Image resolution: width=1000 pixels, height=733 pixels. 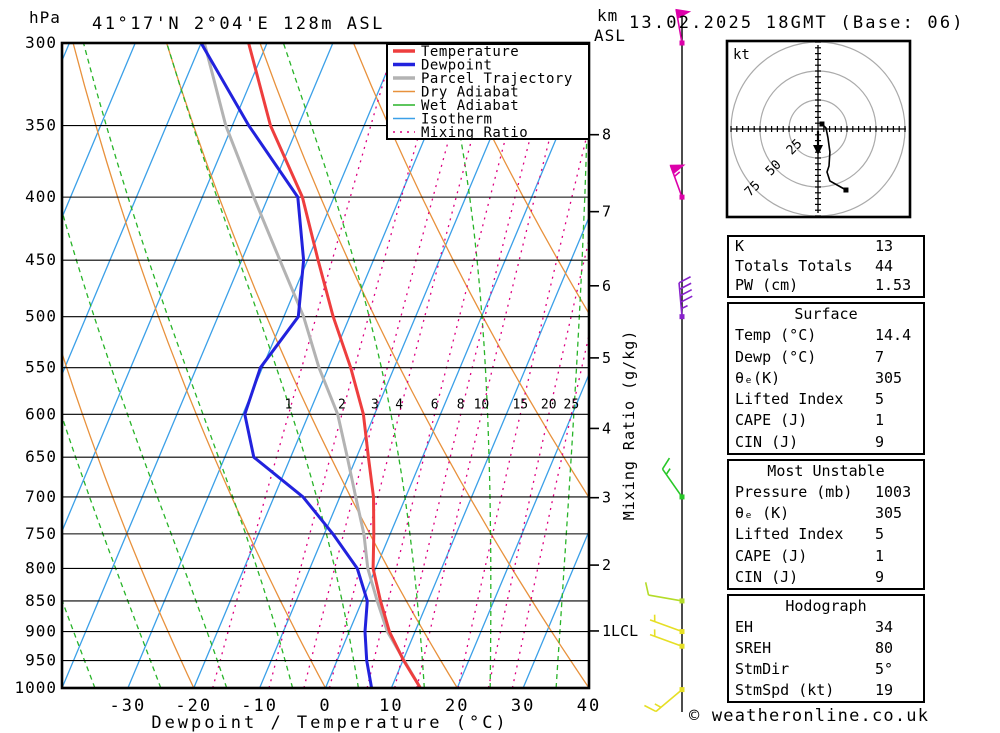 What do you see at coordinates (741, 55) in the screenshot?
I see `hodograph-unit-label: kt` at bounding box center [741, 55].